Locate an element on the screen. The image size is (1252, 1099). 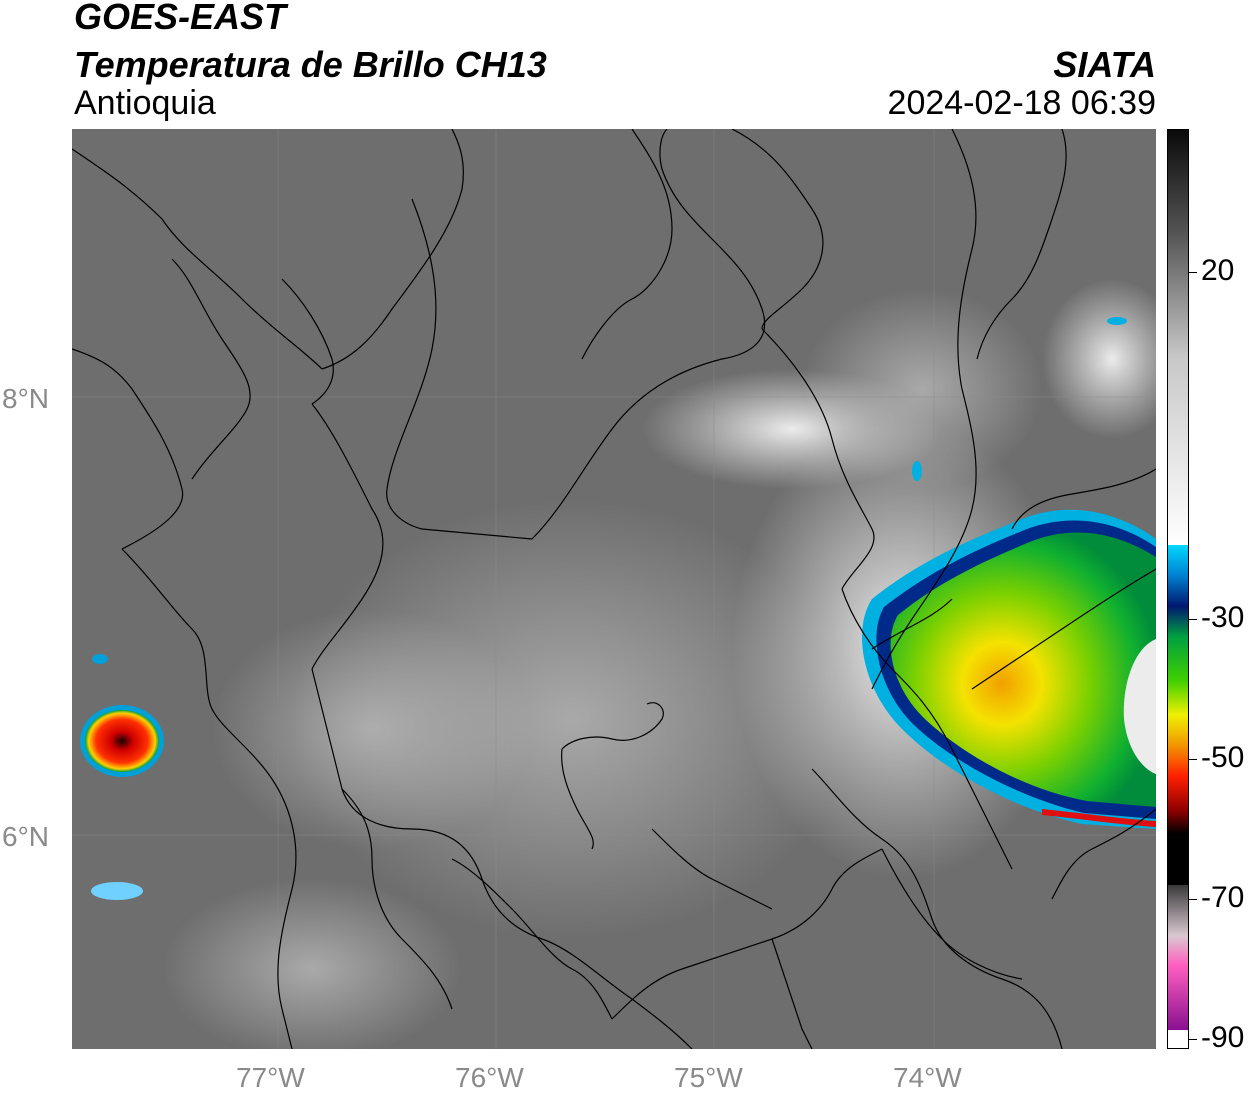
colorbar is located at coordinates (1178, 589).